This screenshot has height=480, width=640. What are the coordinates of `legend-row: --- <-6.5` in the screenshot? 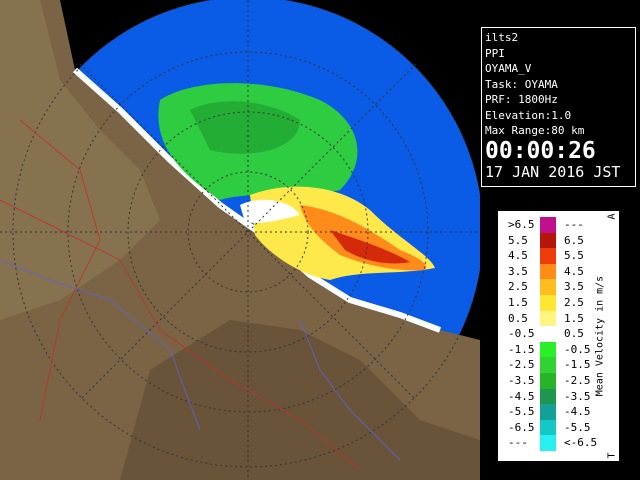 It's located at (547, 443).